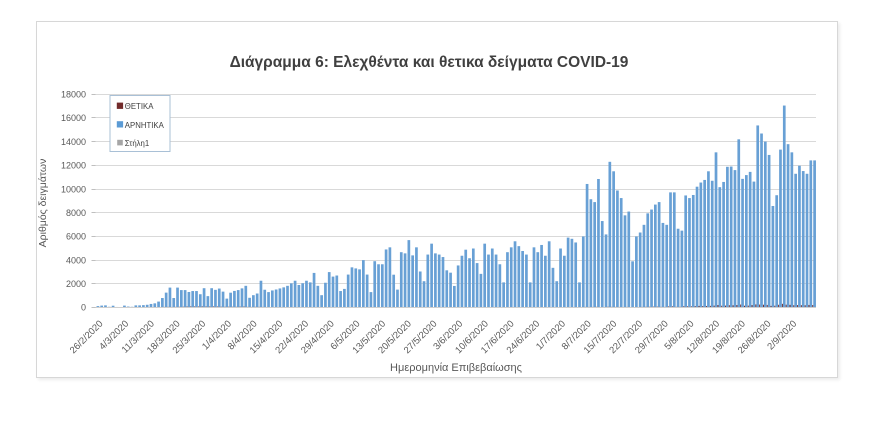 This screenshot has width=892, height=422. Describe the element at coordinates (139, 106) in the screenshot. I see `svg-text: ΘΕΤΙΚΑ` at that location.